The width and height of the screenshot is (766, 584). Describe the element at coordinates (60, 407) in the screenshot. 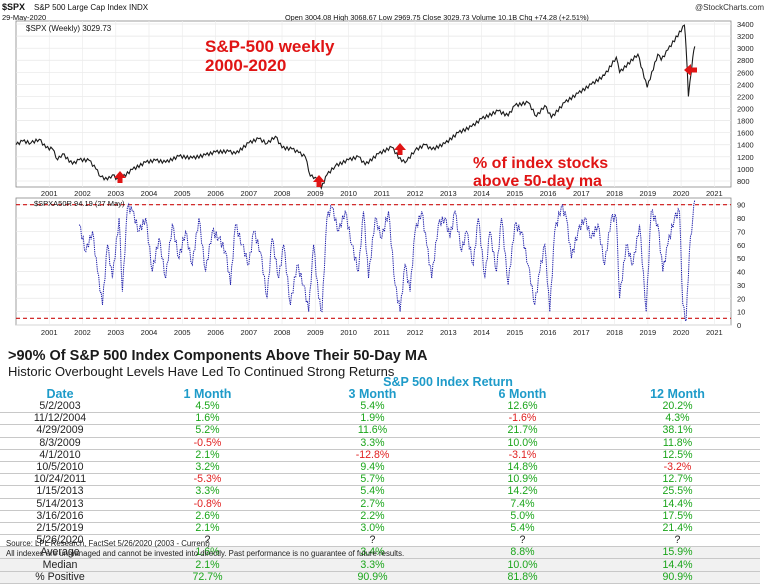

I see `row-label-cell: 5/2/2003` at that location.